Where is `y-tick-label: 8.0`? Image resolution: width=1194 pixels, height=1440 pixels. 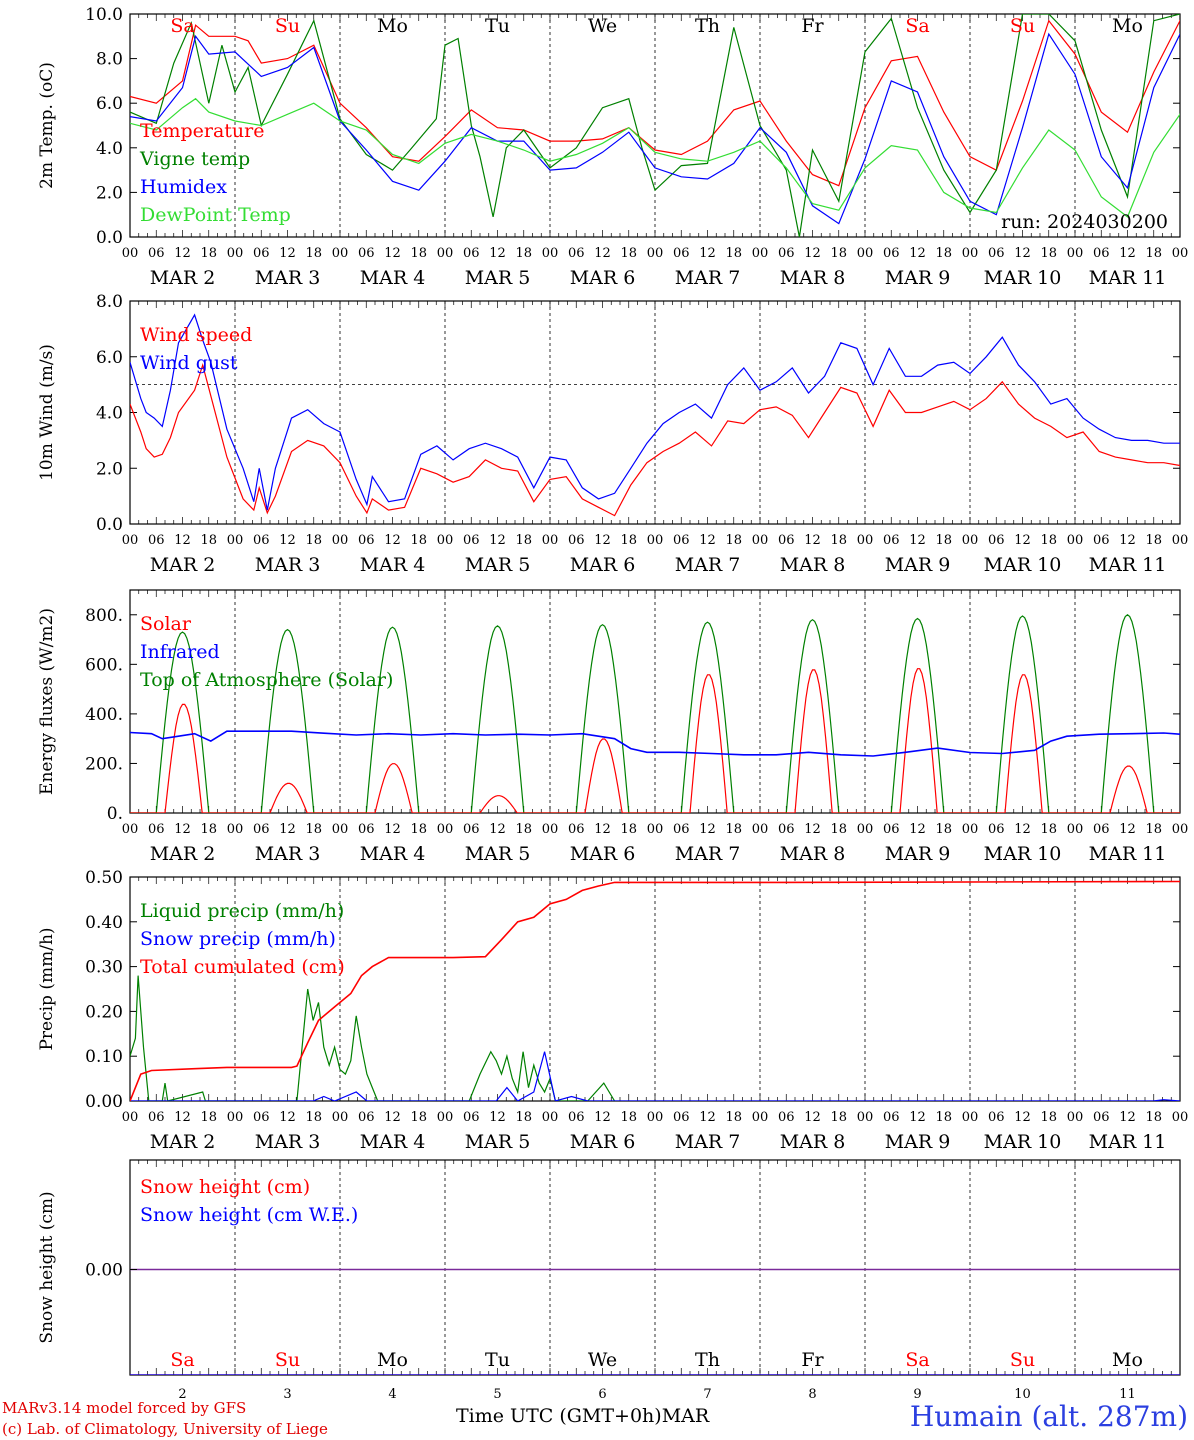 y-tick-label: 8.0 is located at coordinates (109, 60).